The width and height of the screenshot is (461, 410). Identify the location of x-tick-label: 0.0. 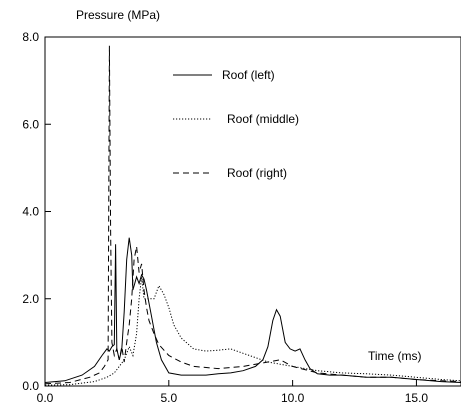
(45, 398).